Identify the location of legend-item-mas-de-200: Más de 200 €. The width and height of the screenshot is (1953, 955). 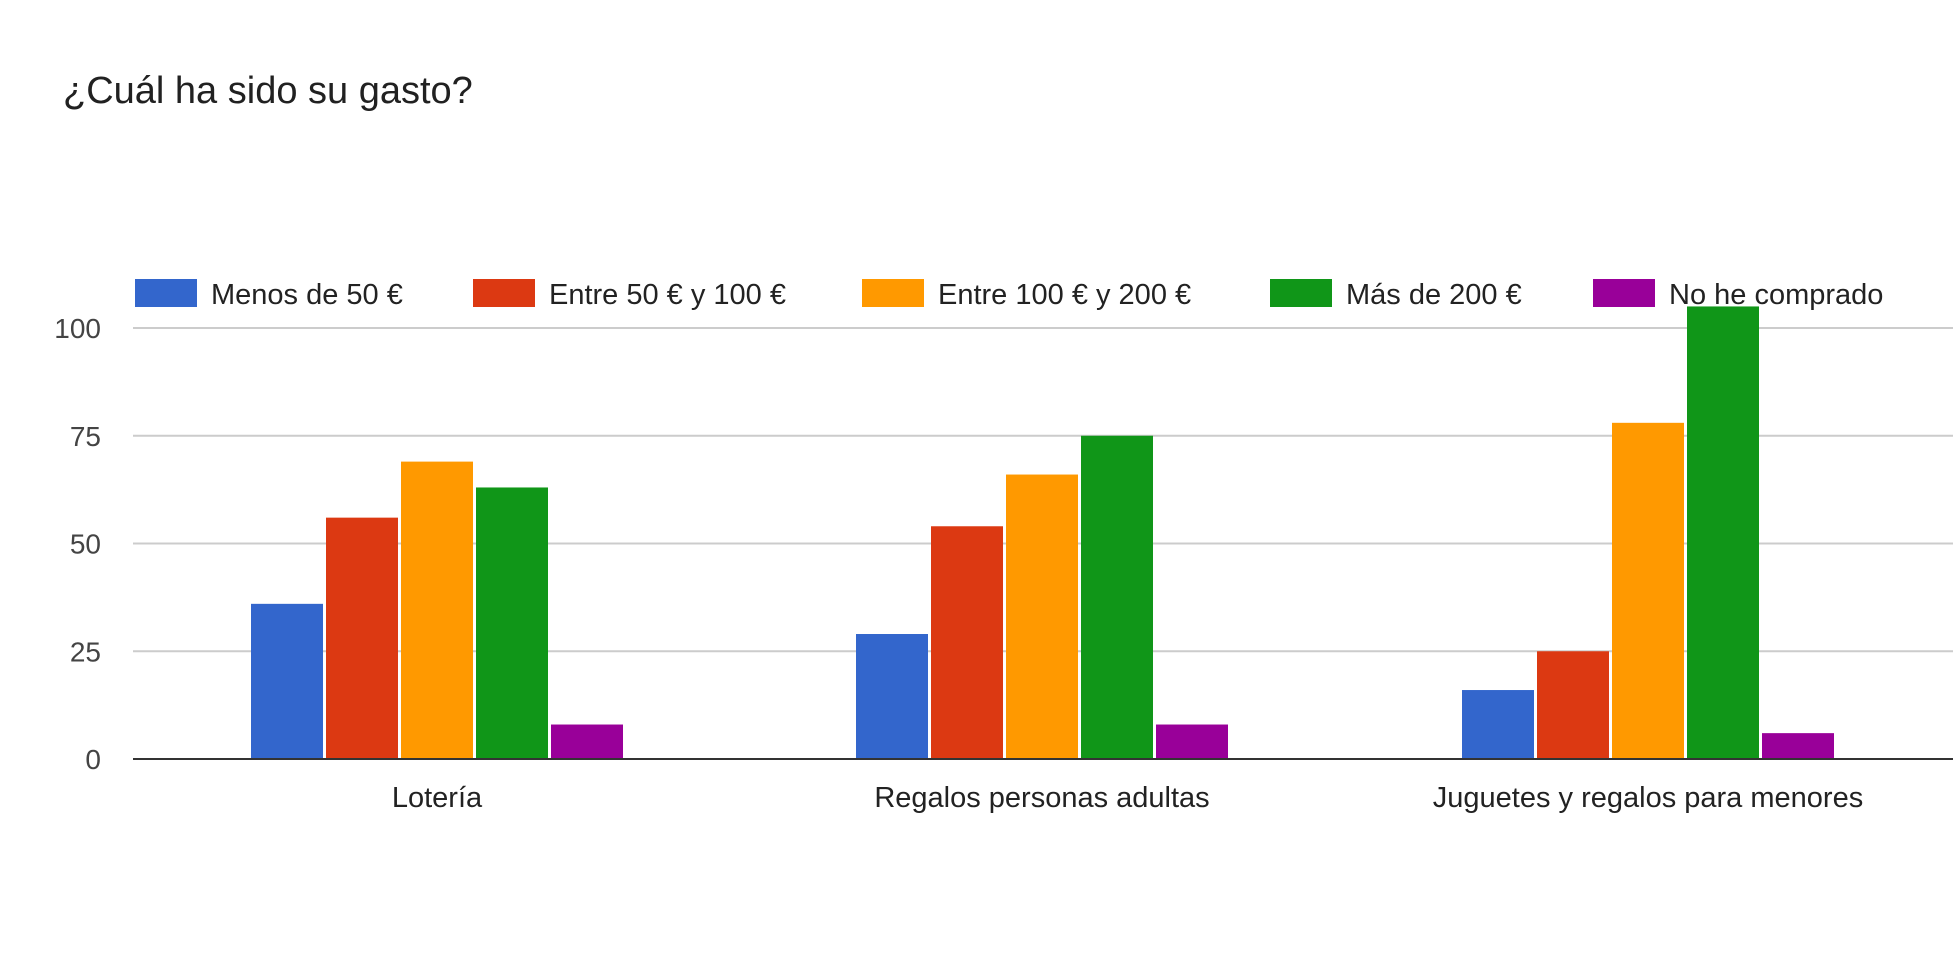
(1396, 295).